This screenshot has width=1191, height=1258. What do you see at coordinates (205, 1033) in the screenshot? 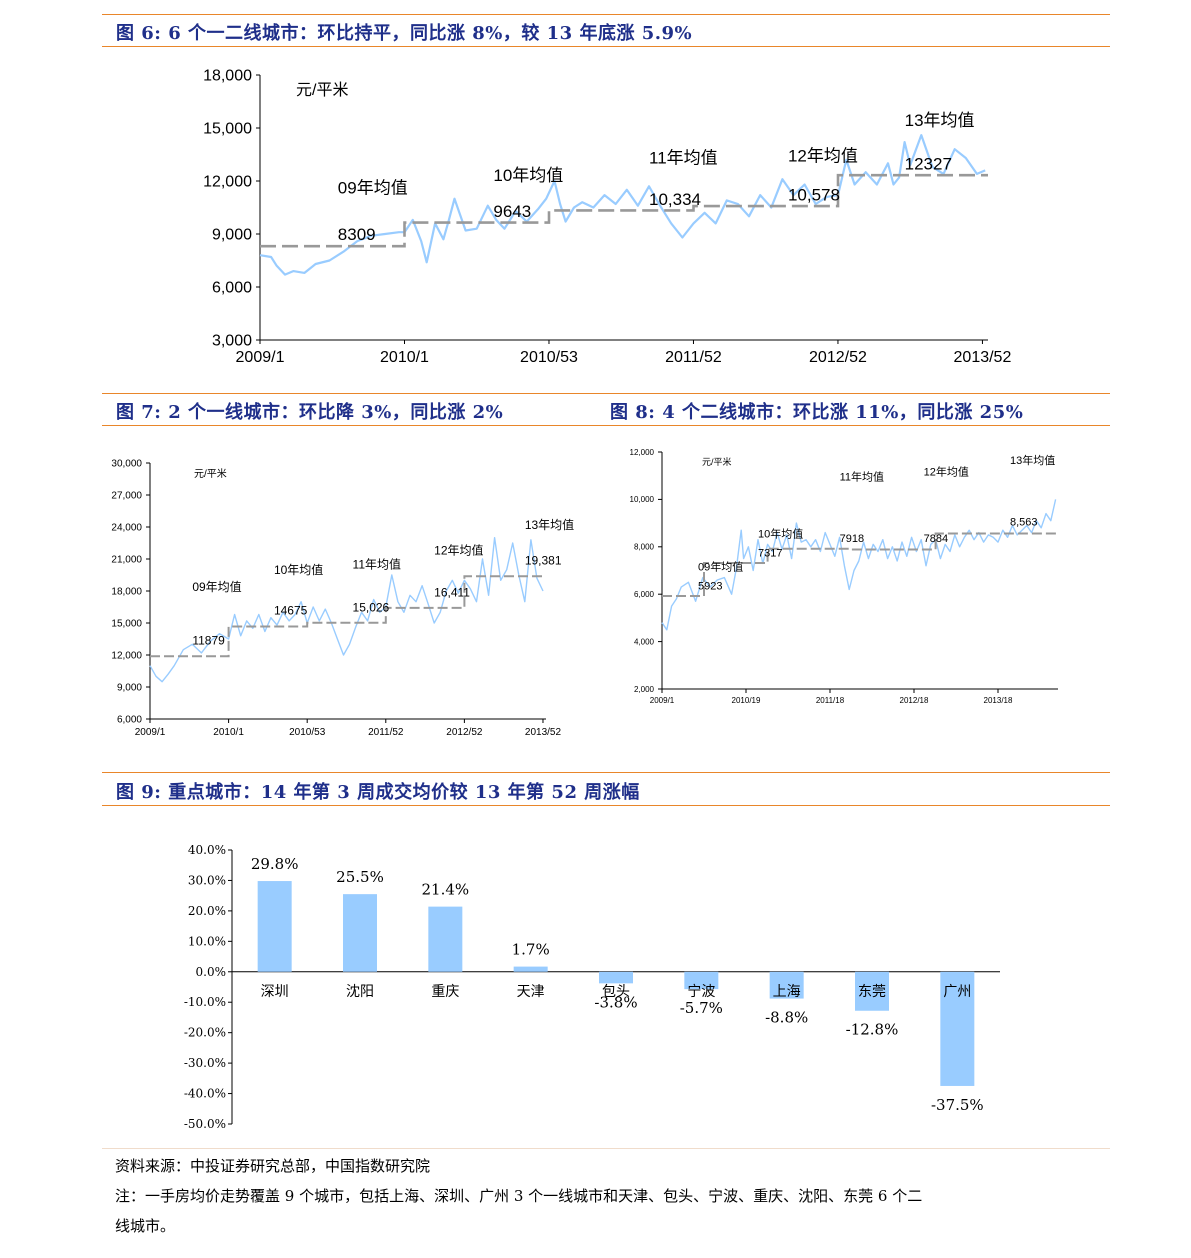
I see `y-tick-label: -20.0%` at bounding box center [205, 1033].